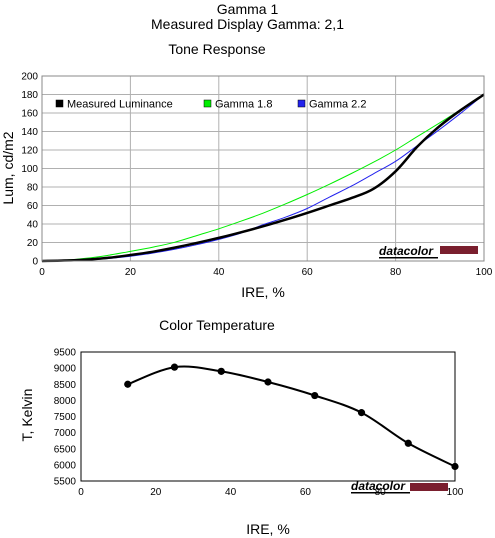 The image size is (495, 538). Describe the element at coordinates (247, 24) in the screenshot. I see `page-subtitle: Measured Display Gamma: 2,1` at that location.